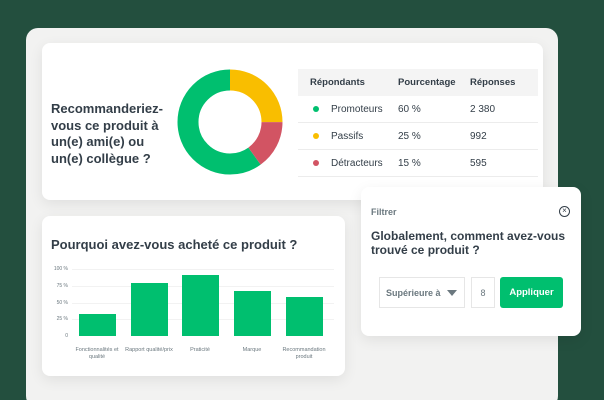 Image resolution: width=604 pixels, height=400 pixels. What do you see at coordinates (149, 309) in the screenshot?
I see `bar-rapport-qualite-prix` at bounding box center [149, 309].